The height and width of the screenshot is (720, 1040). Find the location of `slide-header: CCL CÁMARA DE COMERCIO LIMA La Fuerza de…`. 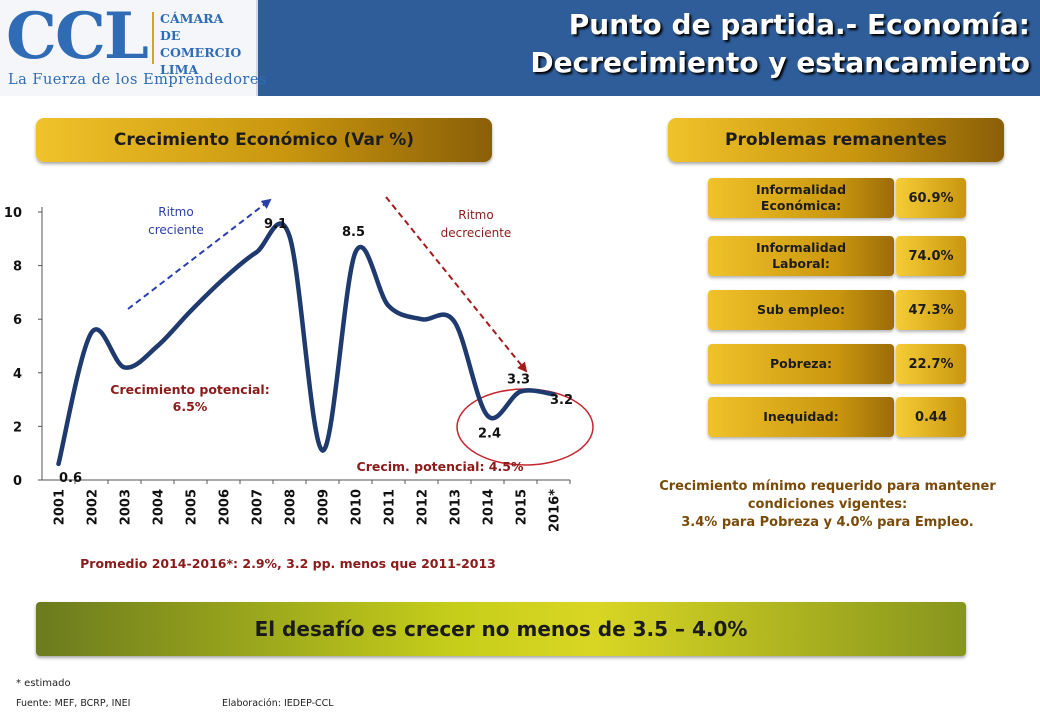

slide-header: CCL CÁMARA DE COMERCIO LIMA La Fuerza de… is located at coordinates (520, 48).